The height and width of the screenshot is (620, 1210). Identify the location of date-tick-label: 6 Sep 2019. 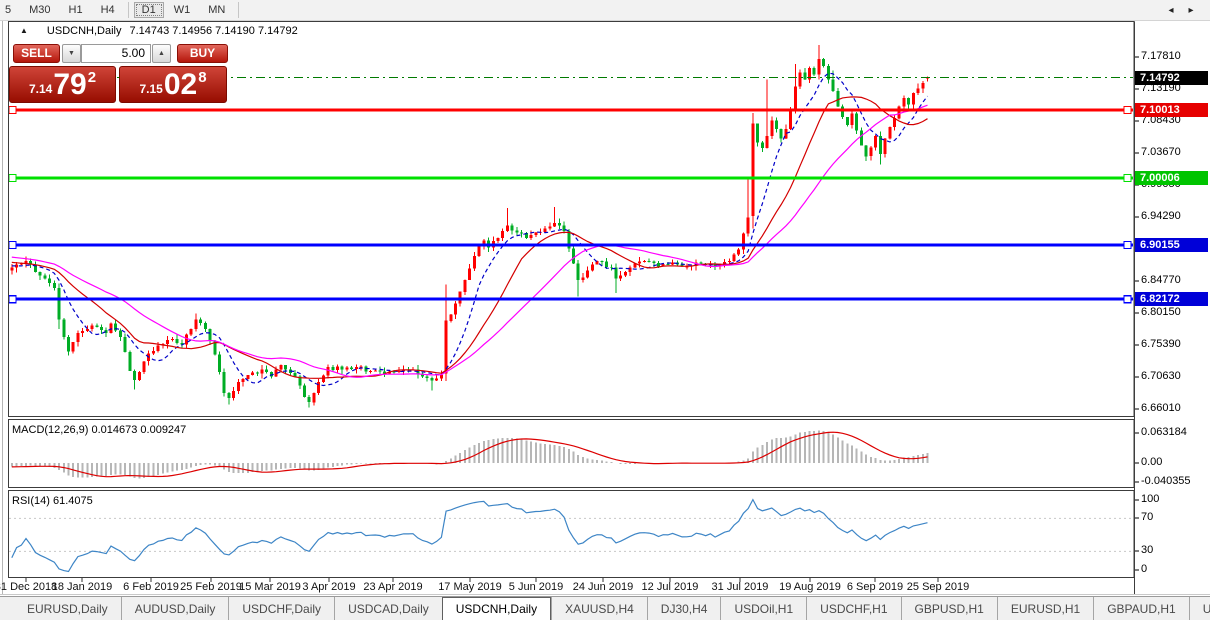
(875, 587).